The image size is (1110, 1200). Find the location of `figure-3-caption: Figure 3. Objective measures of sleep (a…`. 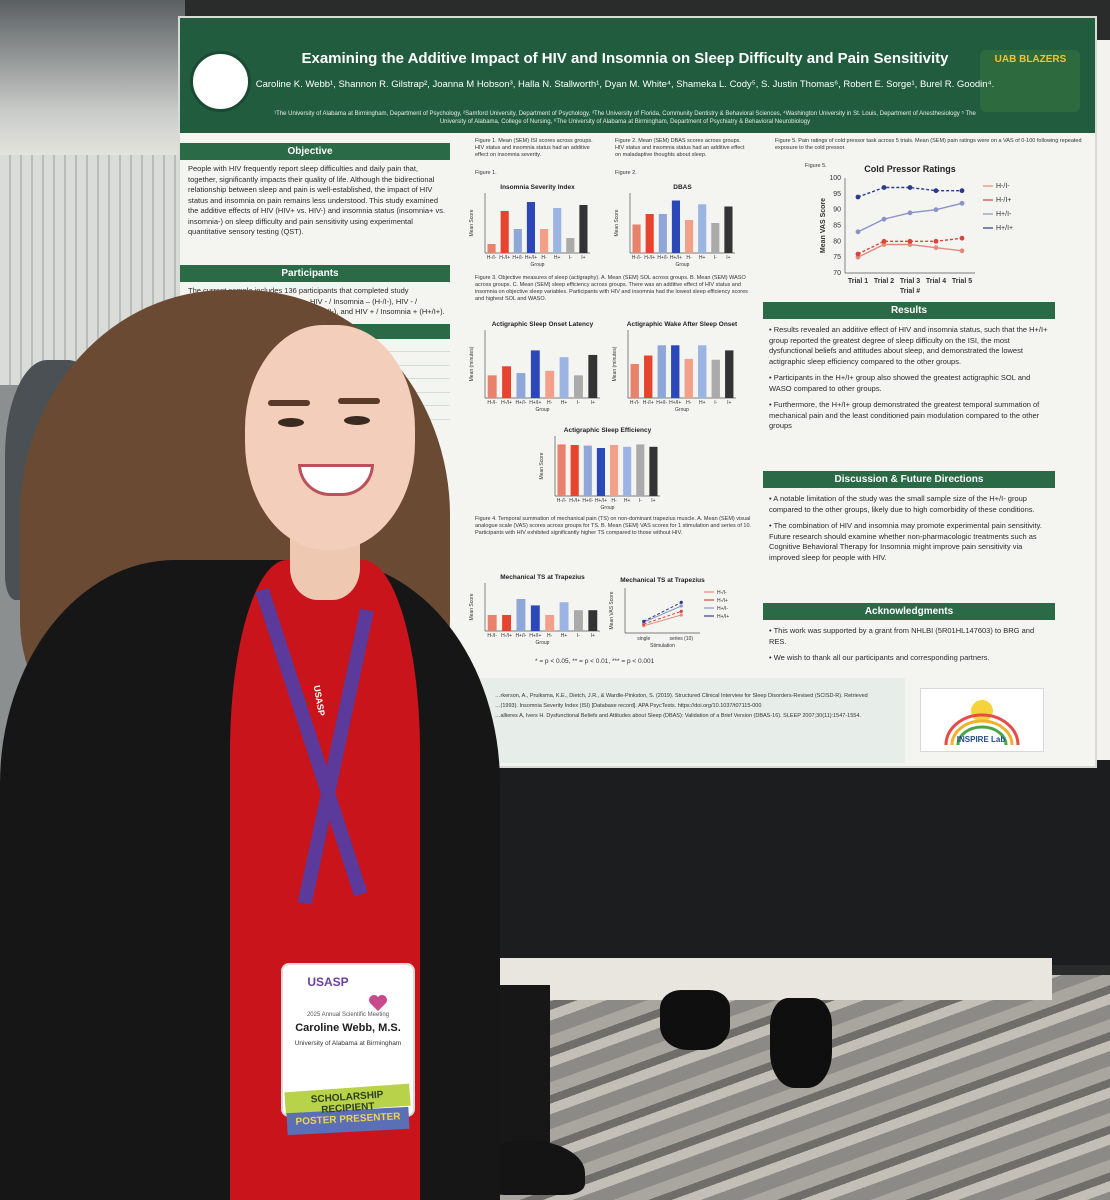

figure-3-caption: Figure 3. Objective measures of sleep (a… is located at coordinates (611, 288).